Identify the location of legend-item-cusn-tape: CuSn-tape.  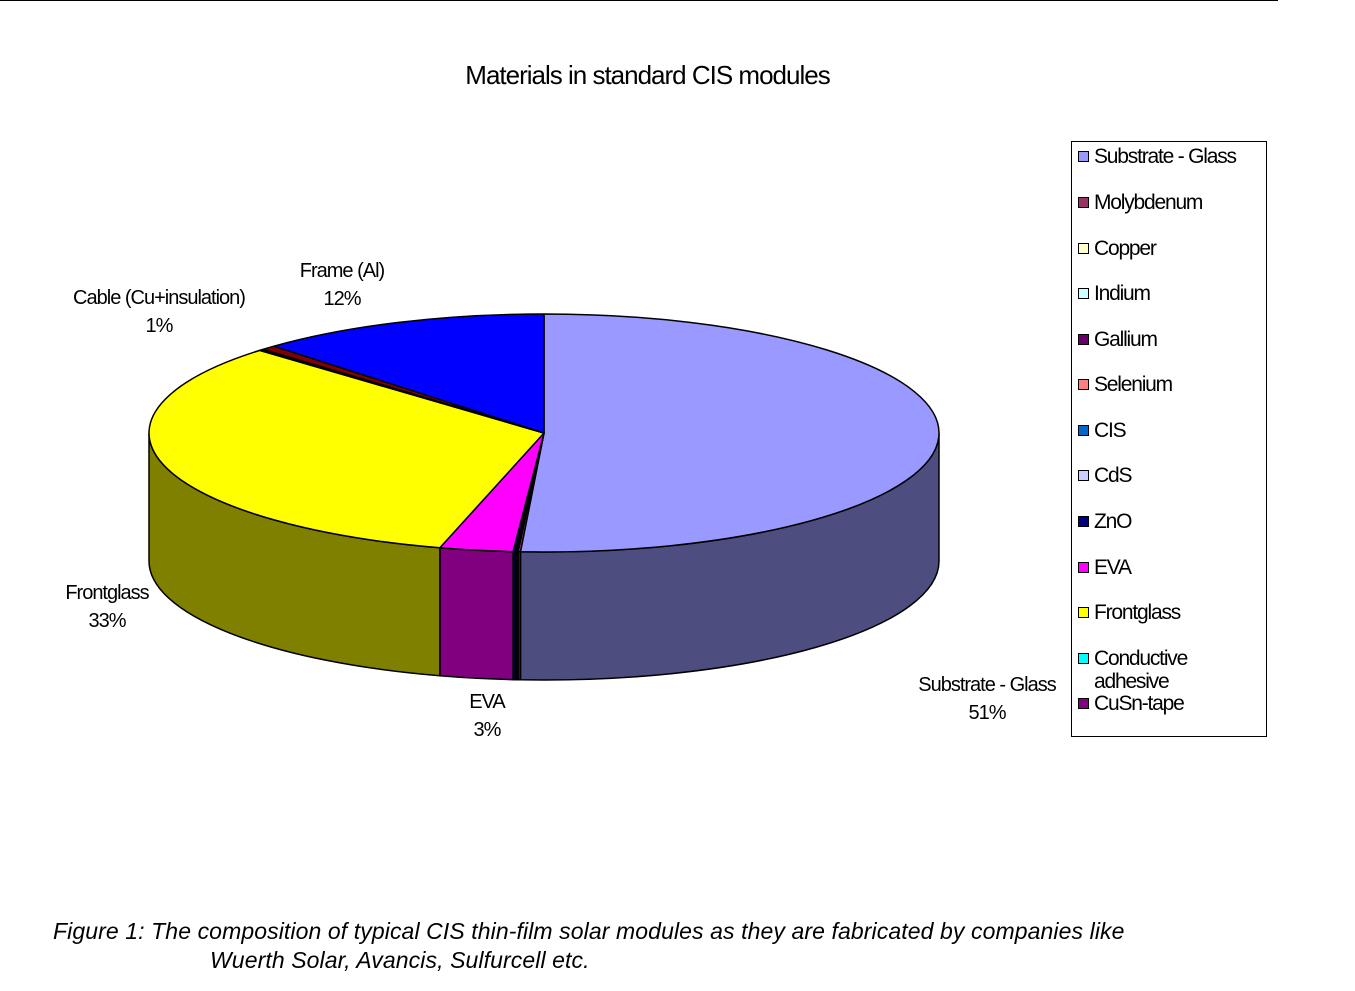
(1169, 704).